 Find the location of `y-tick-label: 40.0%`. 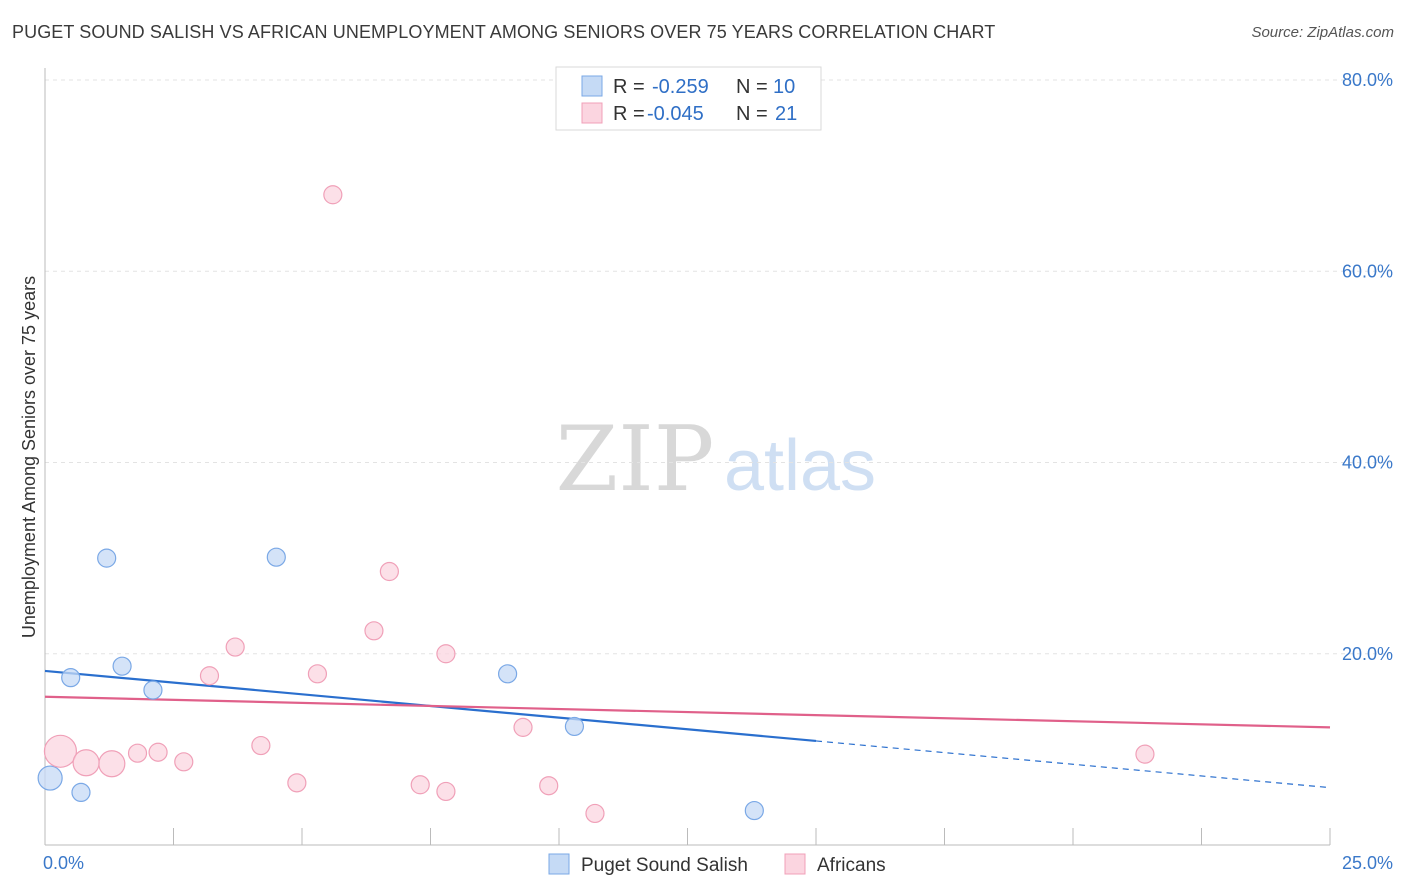

y-tick-label: 40.0% is located at coordinates (1367, 463).